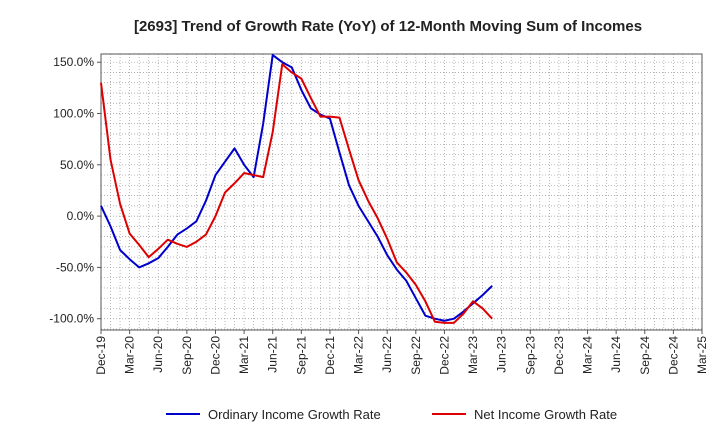 The image size is (720, 440). Describe the element at coordinates (545, 414) in the screenshot. I see `legend-label-net: Net Income Growth Rate` at that location.